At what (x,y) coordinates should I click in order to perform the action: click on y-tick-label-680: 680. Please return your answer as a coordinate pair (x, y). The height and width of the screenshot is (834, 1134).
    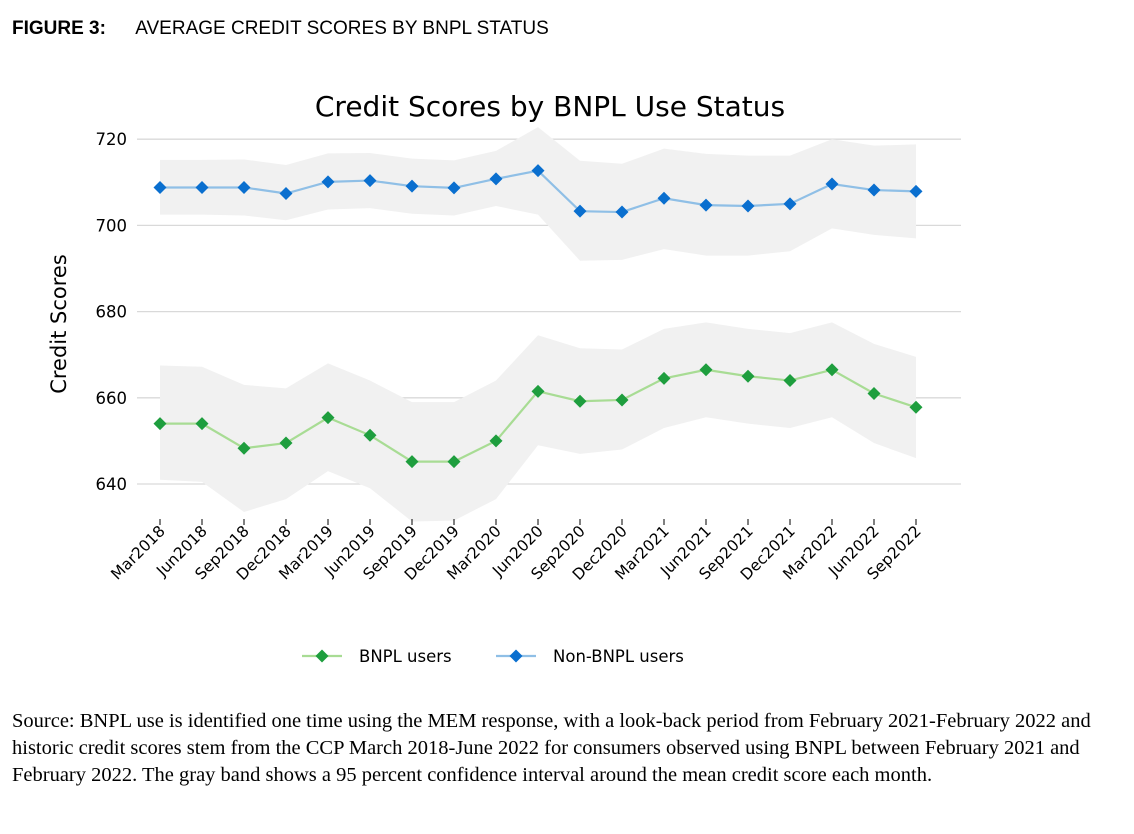
    Looking at the image, I should click on (112, 312).